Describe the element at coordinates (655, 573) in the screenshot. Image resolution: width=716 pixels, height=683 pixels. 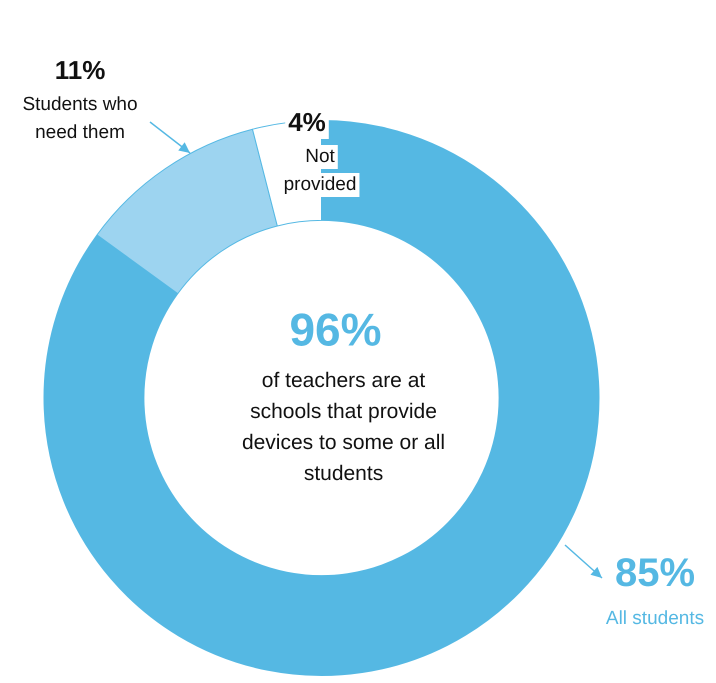
I see `data-label: 85%` at that location.